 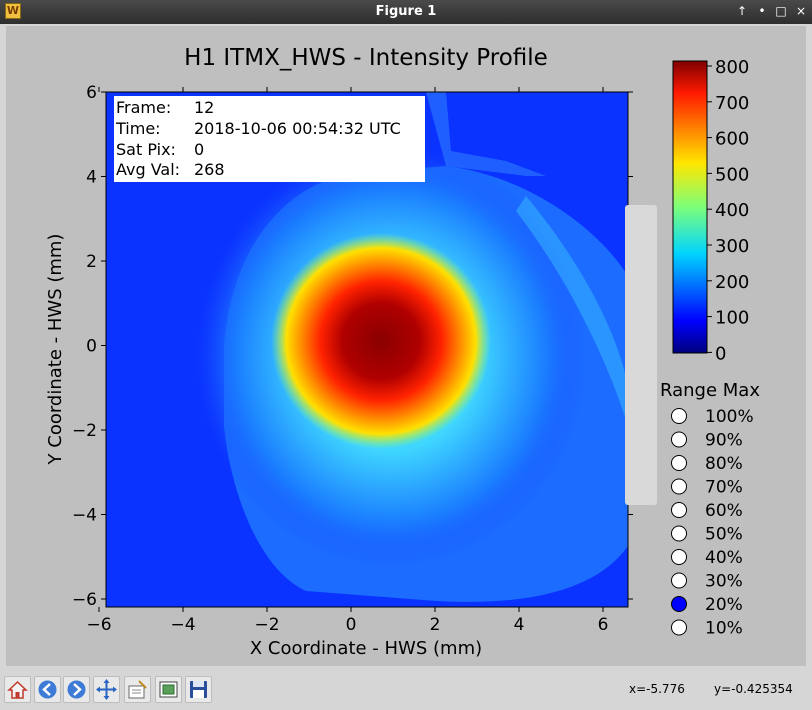 I want to click on range-max-title: Range Max, so click(x=710, y=390).